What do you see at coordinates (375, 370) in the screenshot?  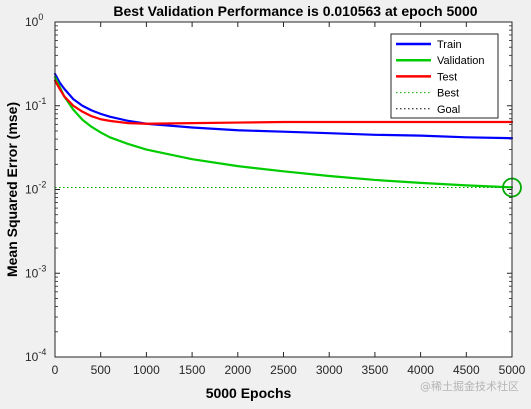 I see `x-tick-label: 3500` at bounding box center [375, 370].